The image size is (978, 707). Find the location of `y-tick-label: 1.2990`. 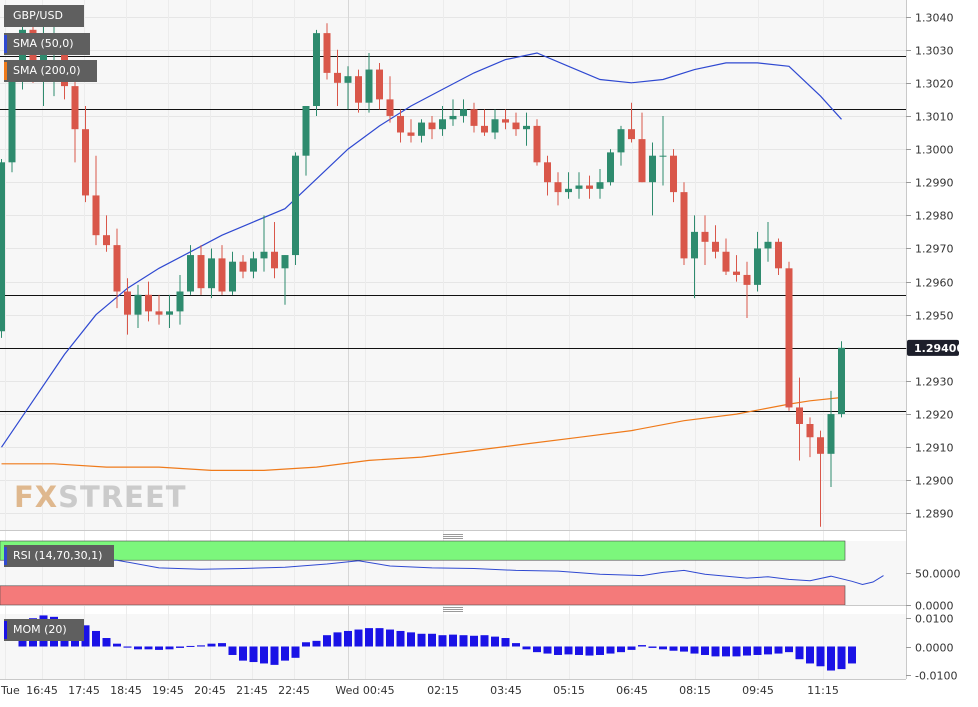

y-tick-label: 1.2990 is located at coordinates (934, 183).